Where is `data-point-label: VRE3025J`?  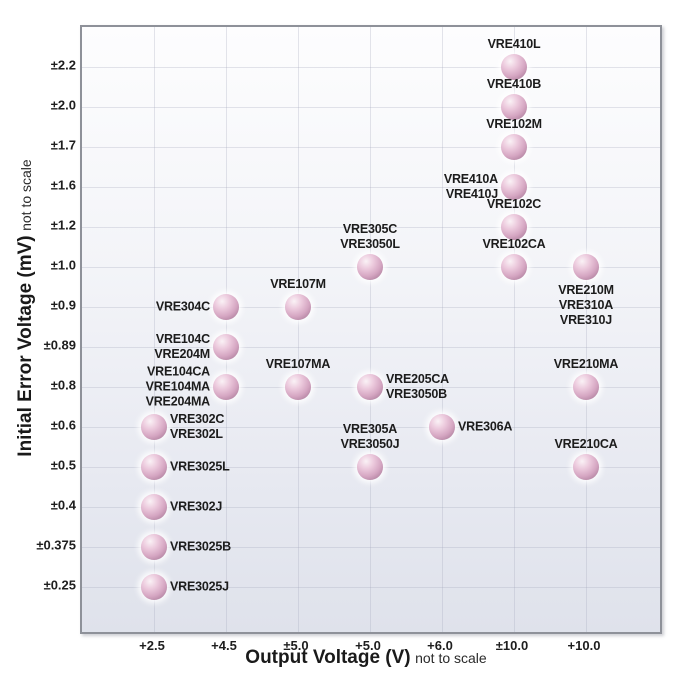
data-point-label: VRE3025J is located at coordinates (199, 586).